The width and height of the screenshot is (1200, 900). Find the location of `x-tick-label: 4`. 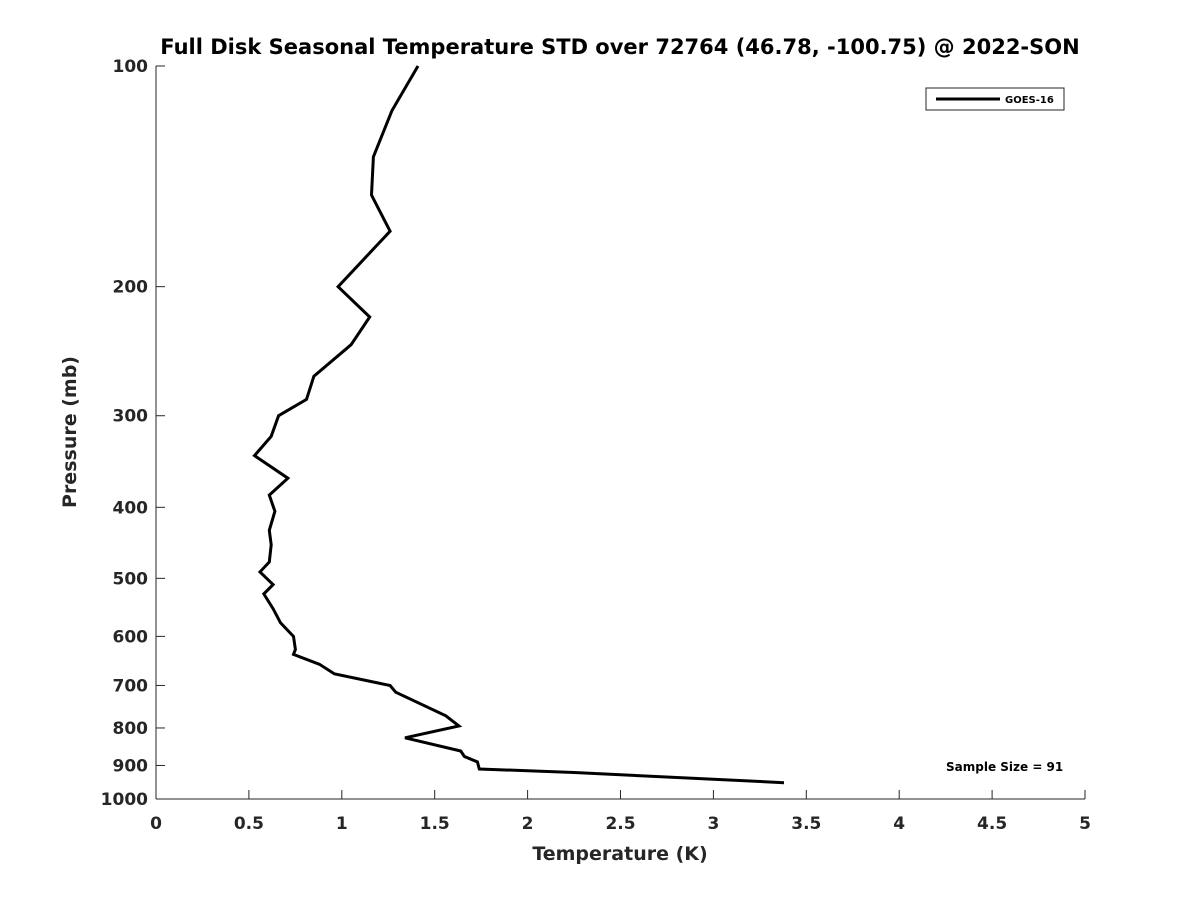

x-tick-label: 4 is located at coordinates (899, 824).